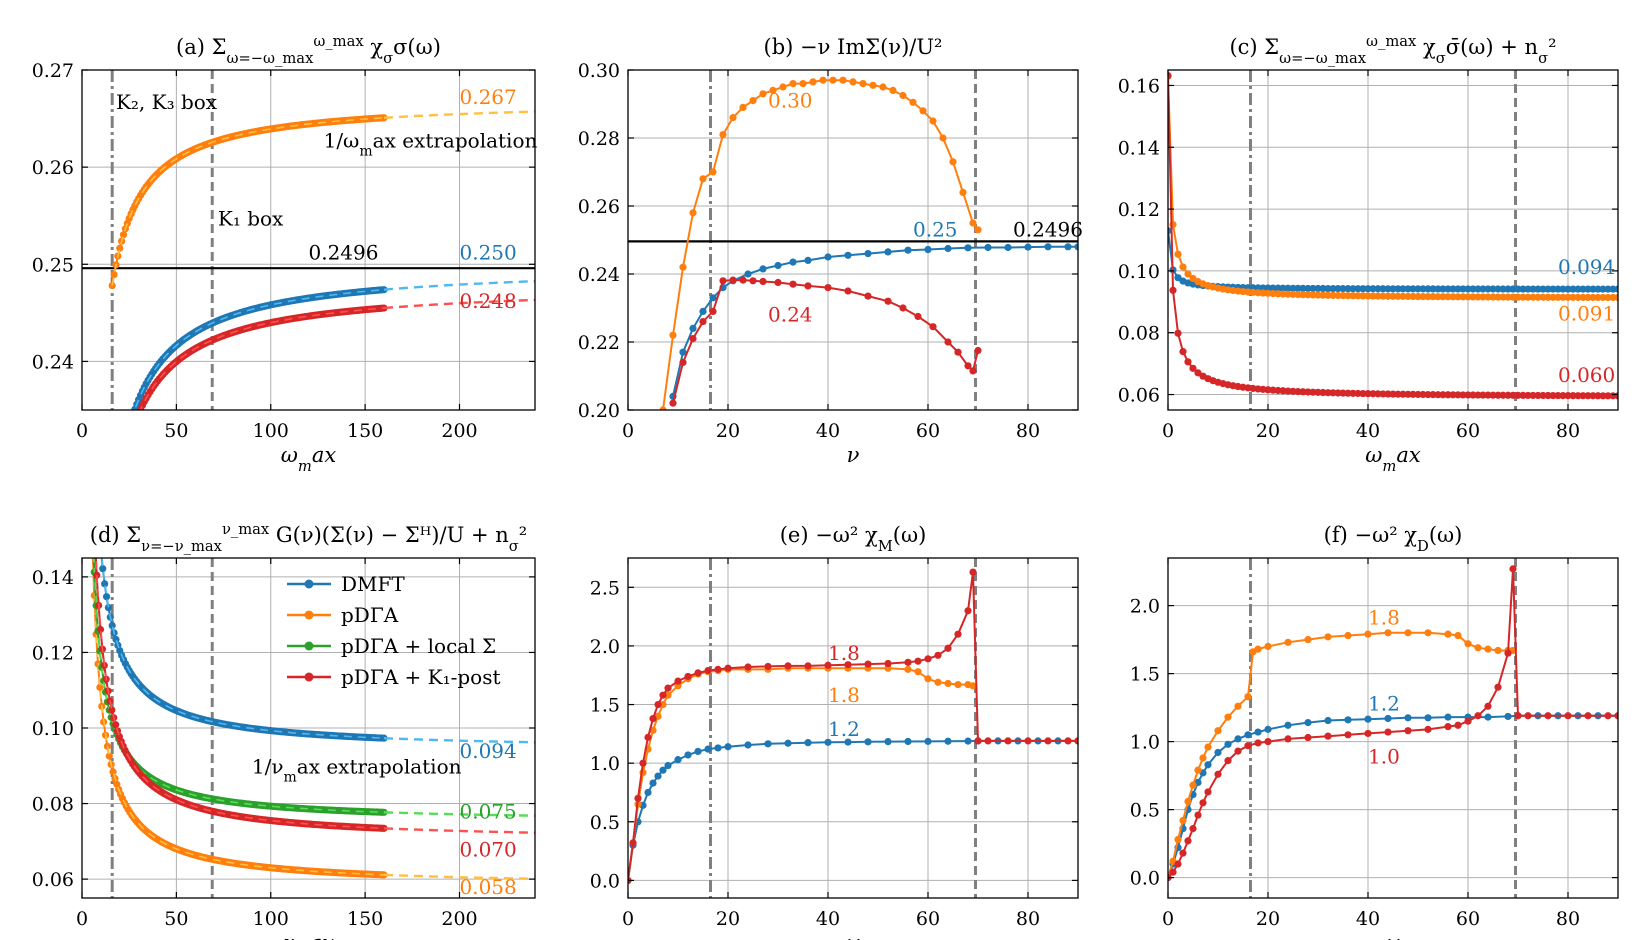 This screenshot has width=1644, height=940. Describe the element at coordinates (309, 584) in the screenshot. I see `legend-marker-DMFT` at that location.